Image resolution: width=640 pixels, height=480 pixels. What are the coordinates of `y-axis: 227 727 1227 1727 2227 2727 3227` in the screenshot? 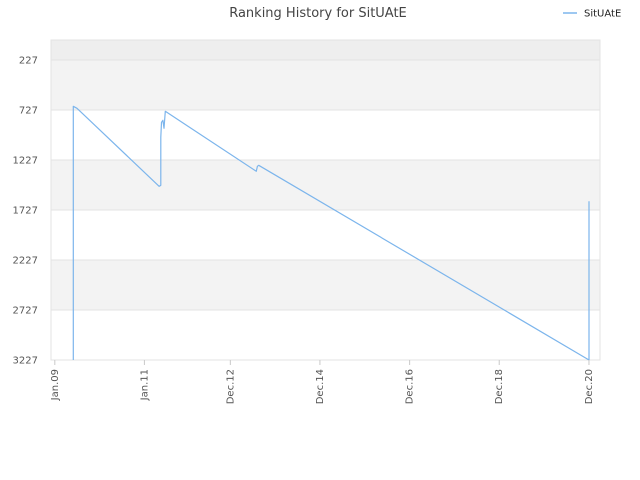 It's located at (25, 211).